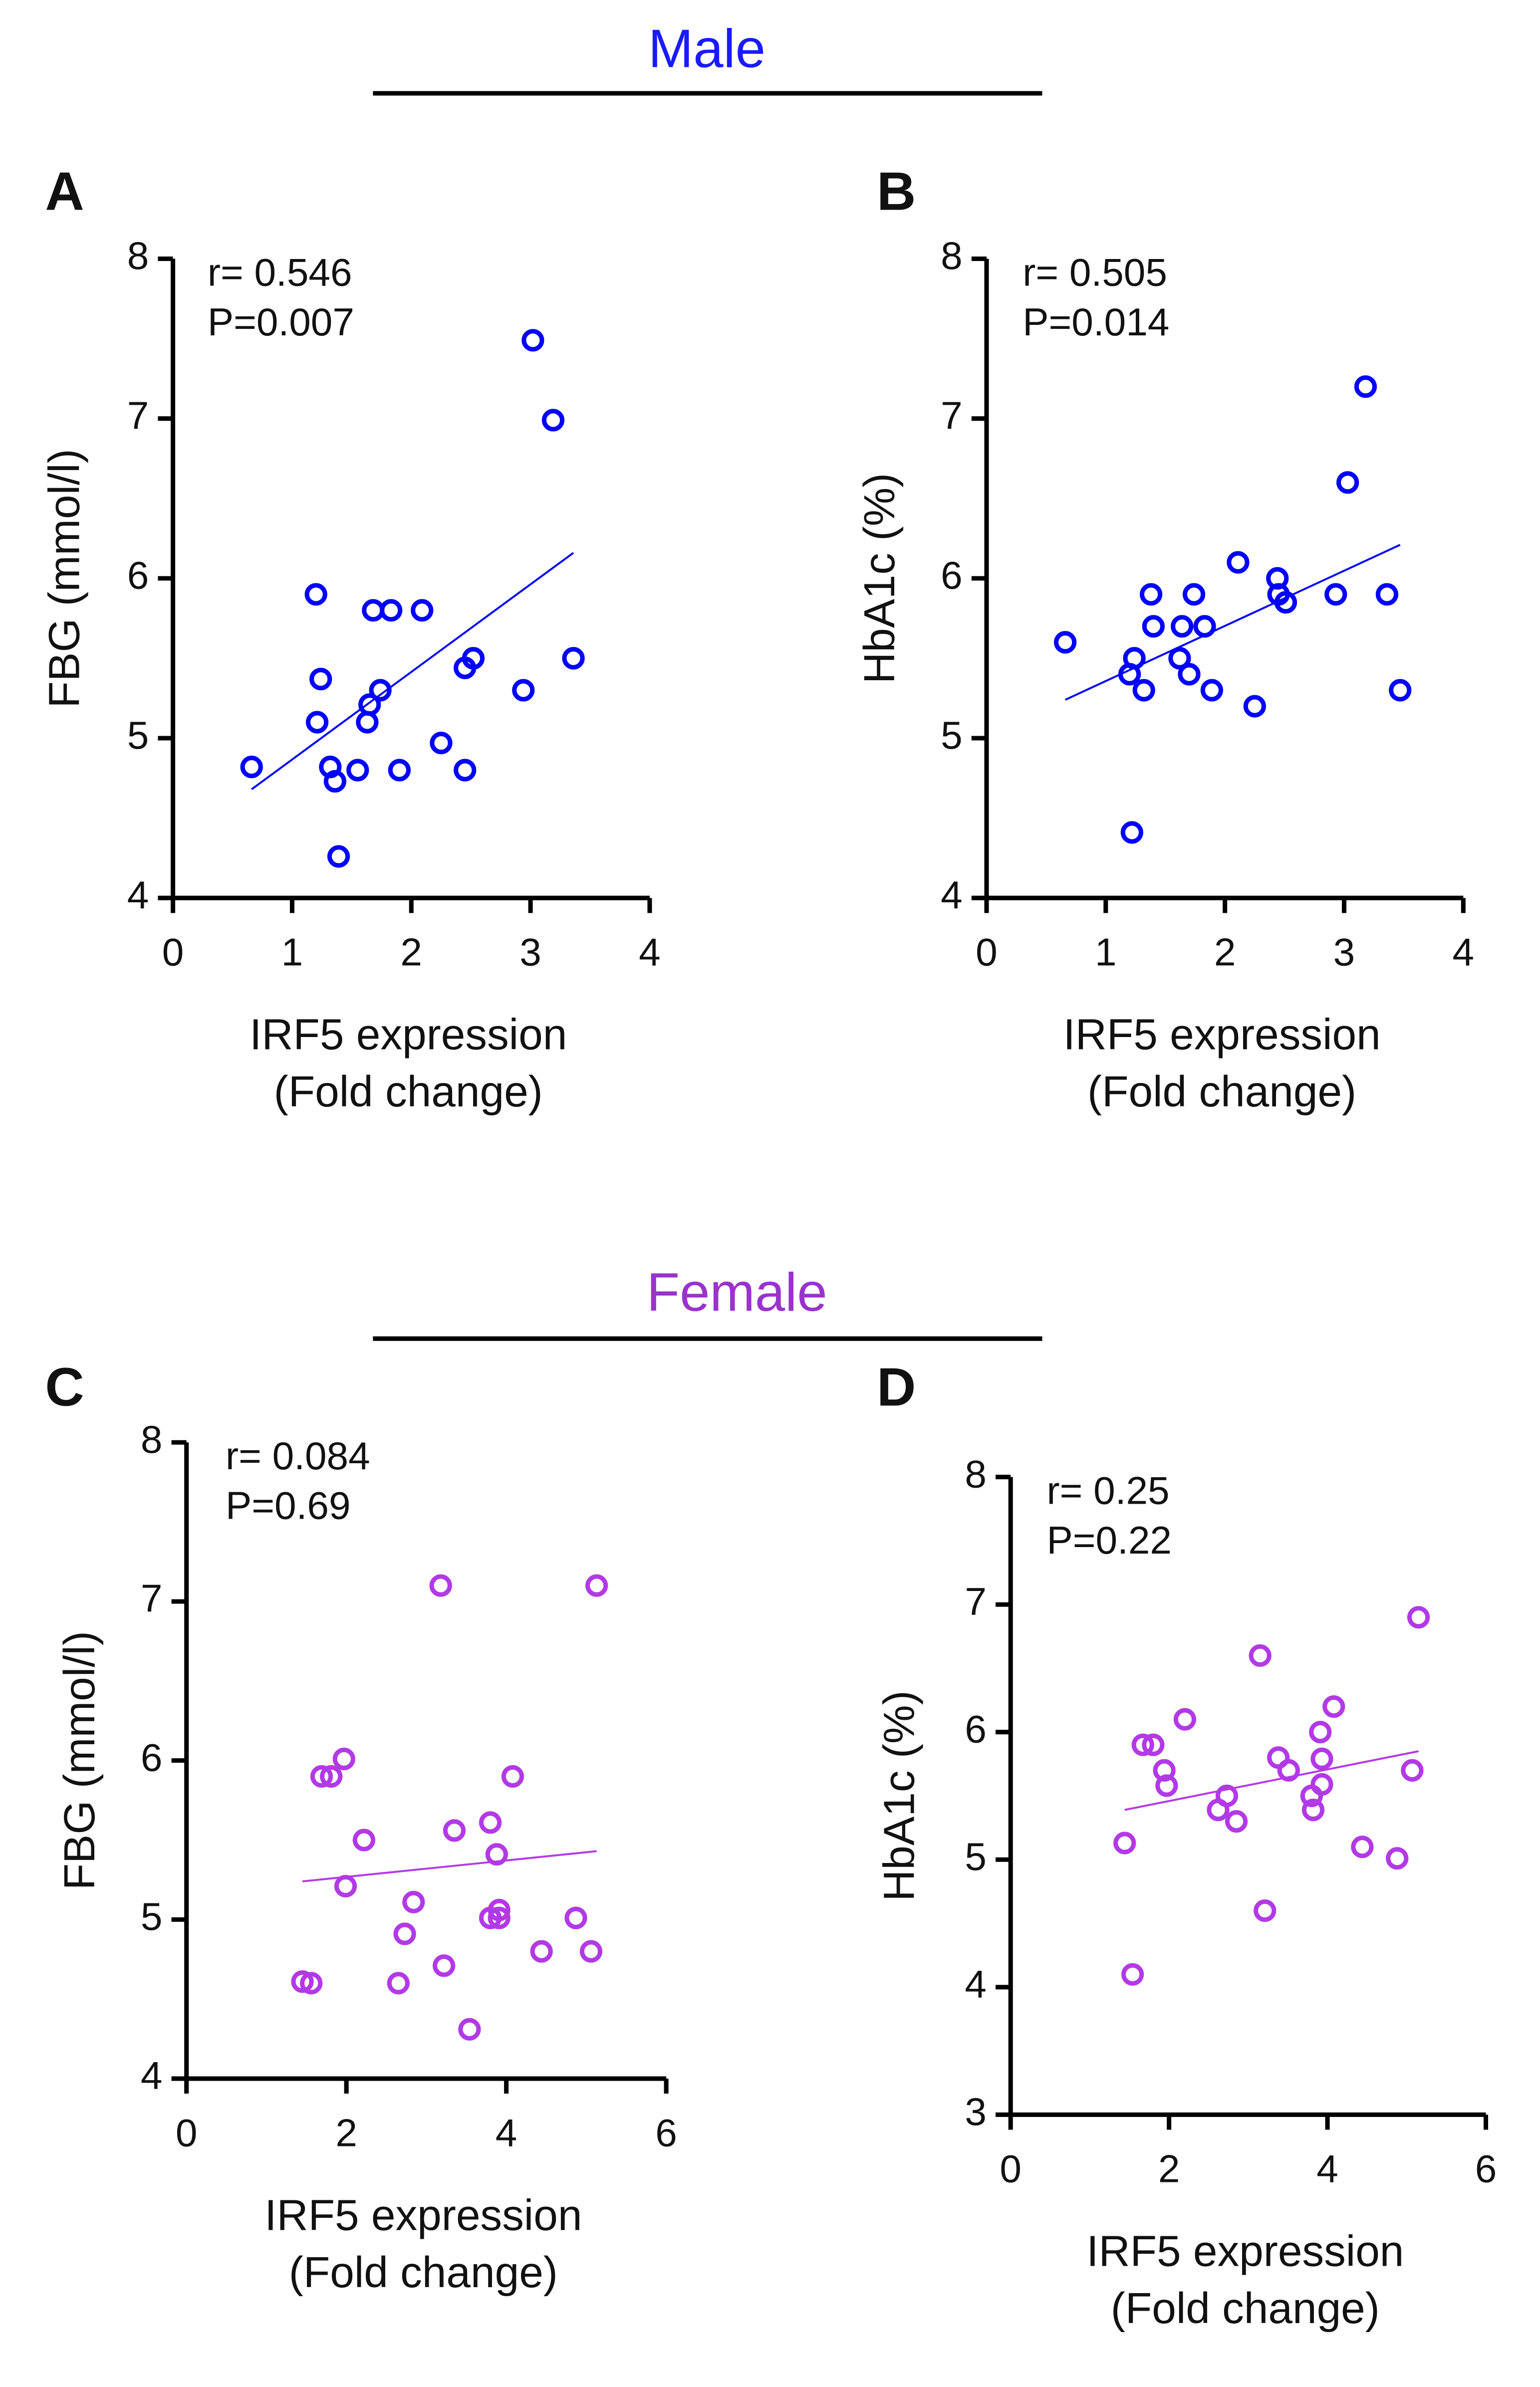 The height and width of the screenshot is (2387, 1540). I want to click on x-axis-label: (Fold change), so click(1245, 2308).